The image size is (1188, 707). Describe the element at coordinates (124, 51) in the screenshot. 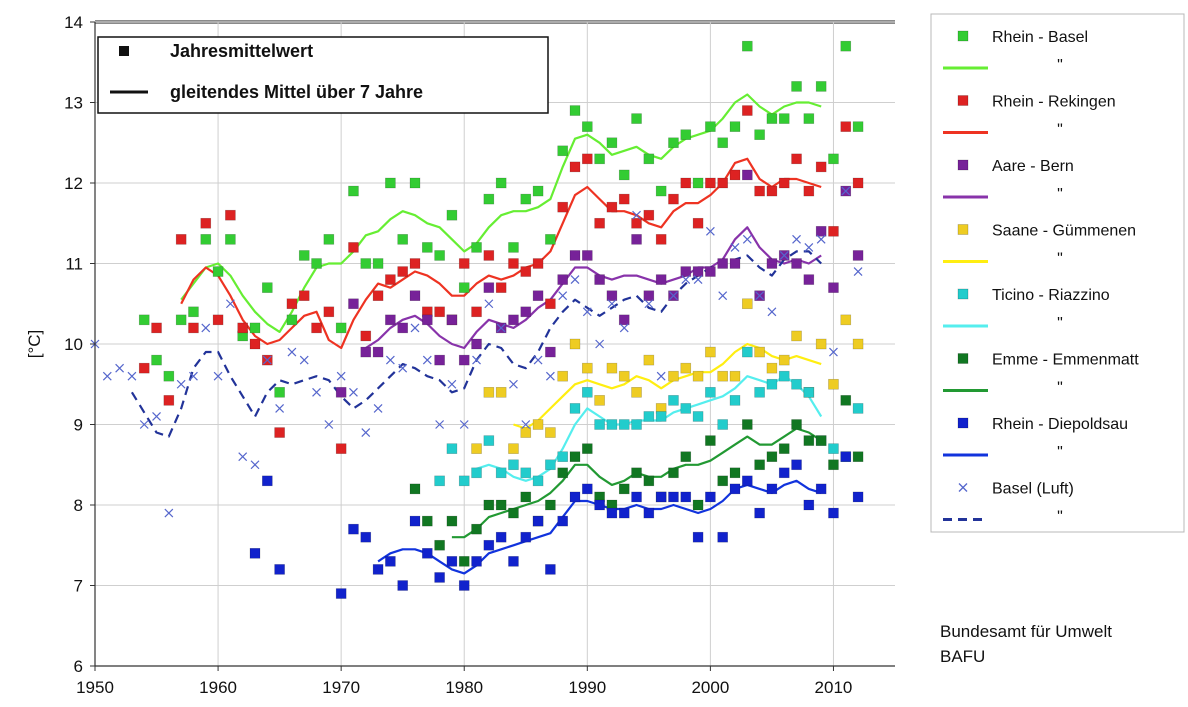

I see `inset-marker-square` at that location.